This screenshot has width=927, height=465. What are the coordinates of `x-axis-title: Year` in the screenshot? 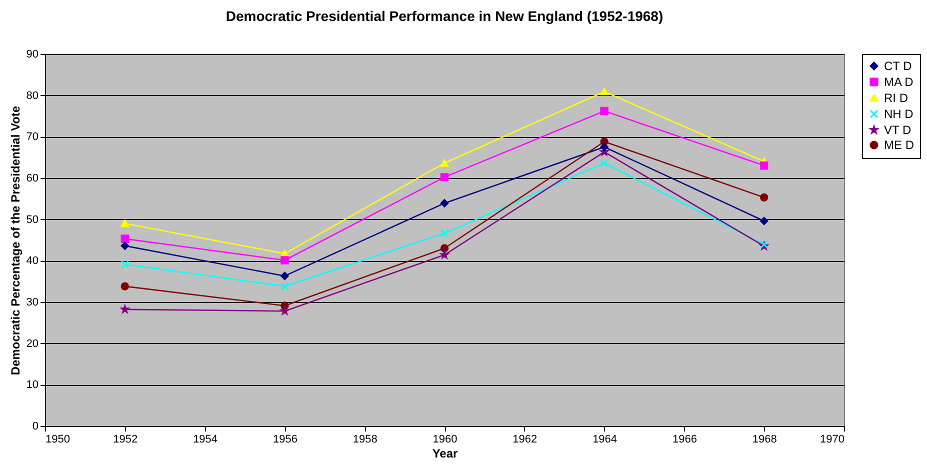 It's located at (445, 453).